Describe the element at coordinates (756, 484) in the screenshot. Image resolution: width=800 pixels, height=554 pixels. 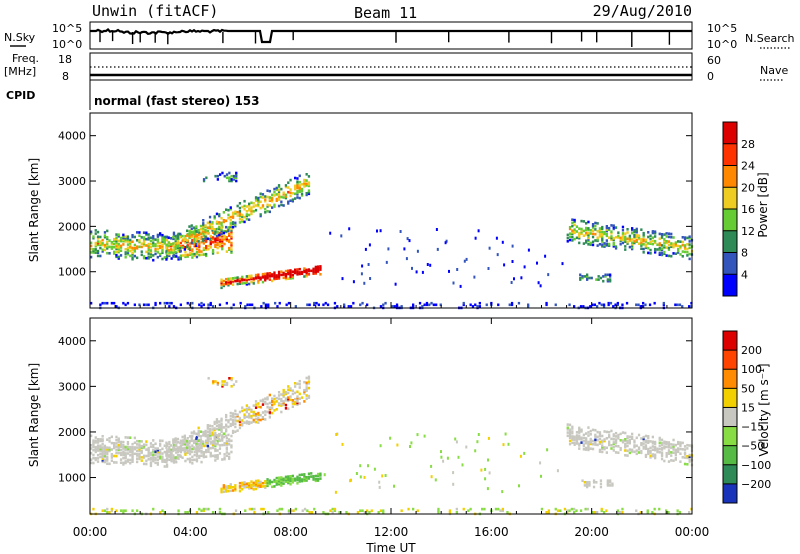
I see `colorbar-tick-label: −200` at that location.